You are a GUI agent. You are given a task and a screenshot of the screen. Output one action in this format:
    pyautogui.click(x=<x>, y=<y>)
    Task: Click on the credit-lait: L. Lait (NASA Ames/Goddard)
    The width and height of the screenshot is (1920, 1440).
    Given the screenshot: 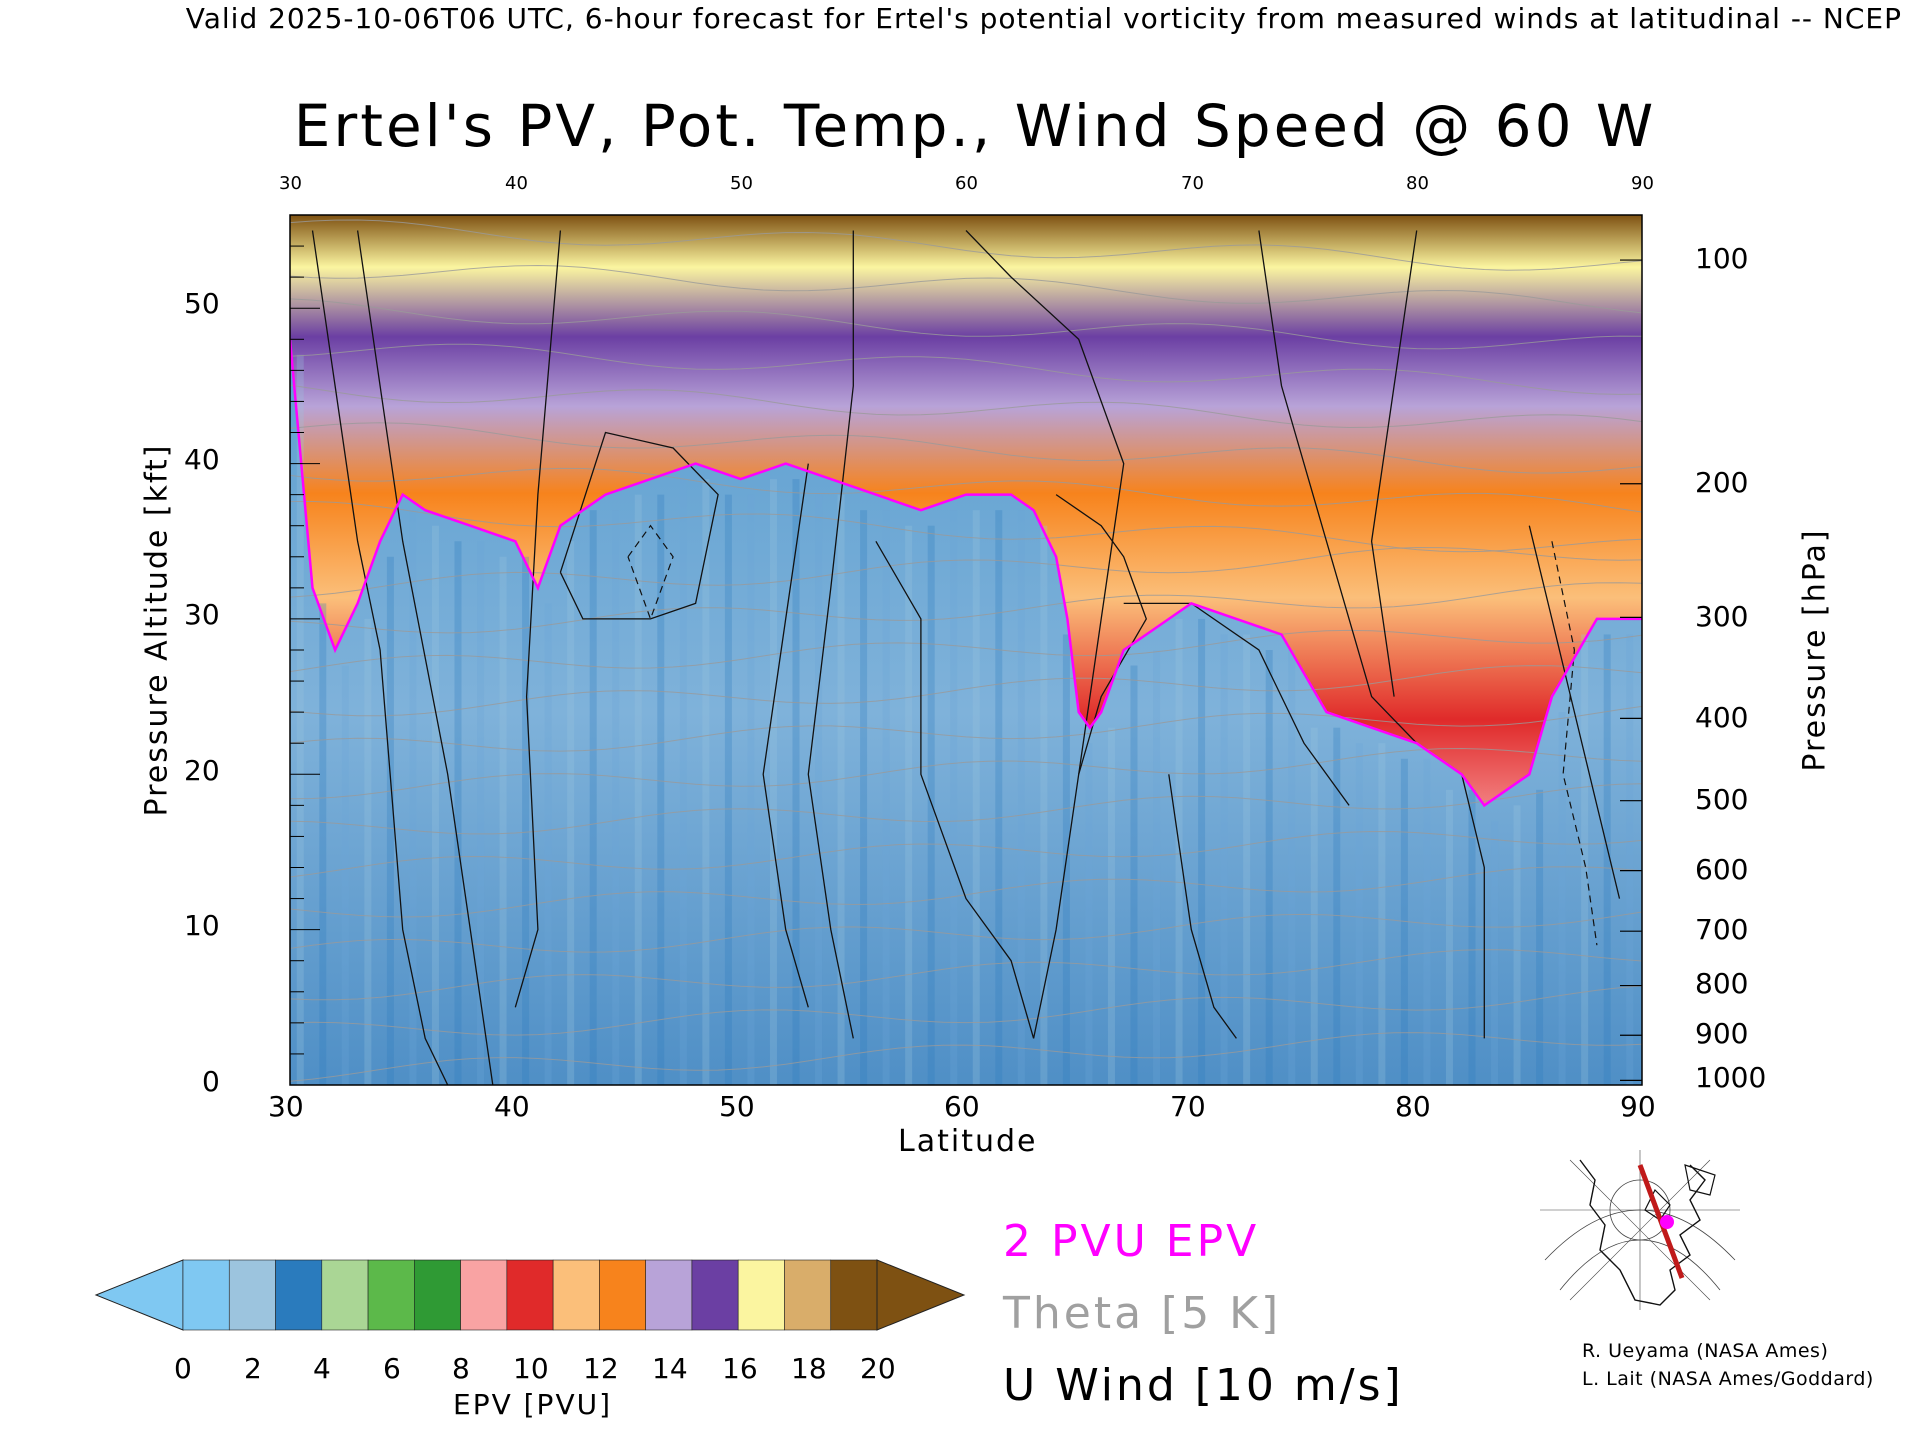 What is the action you would take?
    pyautogui.click(x=1728, y=1379)
    